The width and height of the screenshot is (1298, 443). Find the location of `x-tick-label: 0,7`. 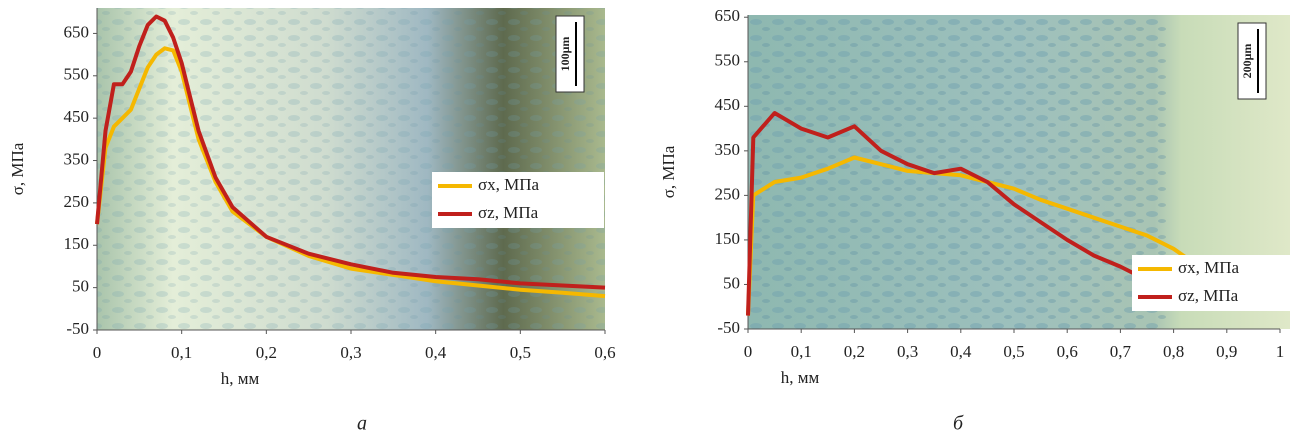

x-tick-label: 0,7 is located at coordinates (1121, 351).